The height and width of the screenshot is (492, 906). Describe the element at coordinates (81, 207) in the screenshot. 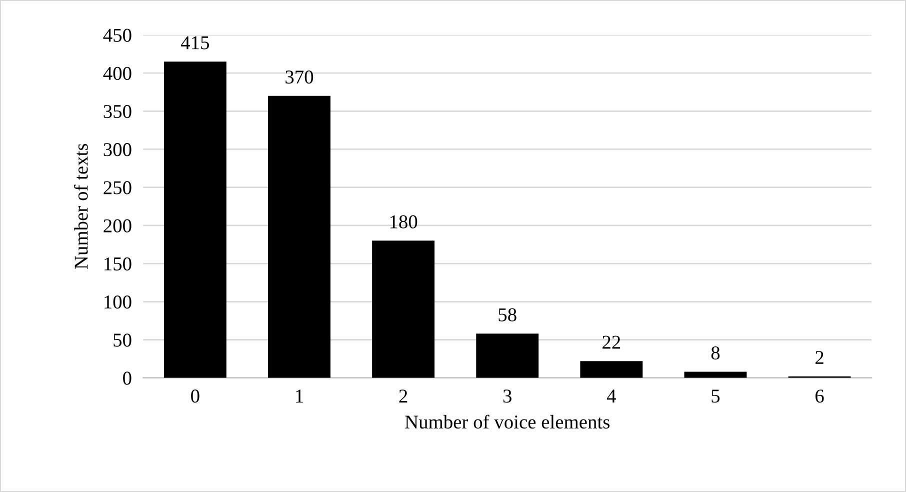

I see `y-axis-title: Number of texts` at that location.